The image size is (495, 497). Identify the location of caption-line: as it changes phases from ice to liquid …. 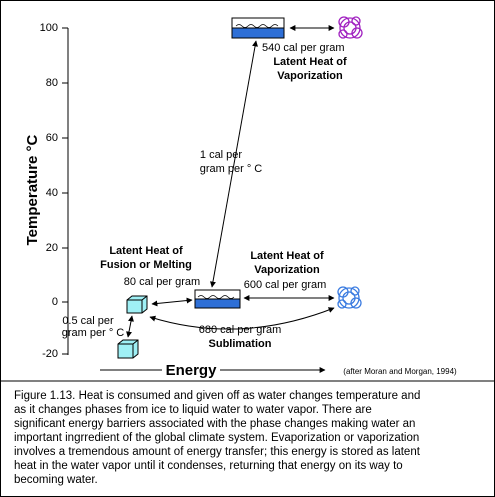
(193, 410).